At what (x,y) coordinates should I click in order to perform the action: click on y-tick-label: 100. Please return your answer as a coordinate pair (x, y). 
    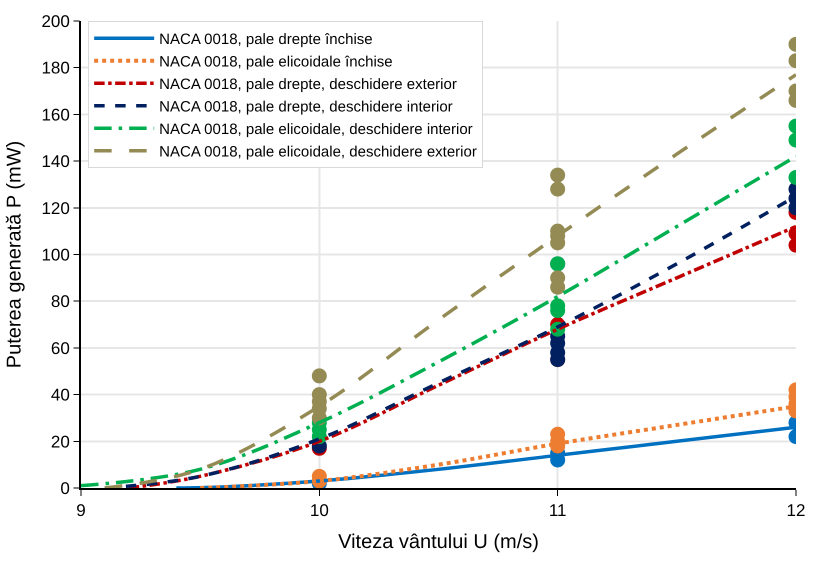
    Looking at the image, I should click on (55, 254).